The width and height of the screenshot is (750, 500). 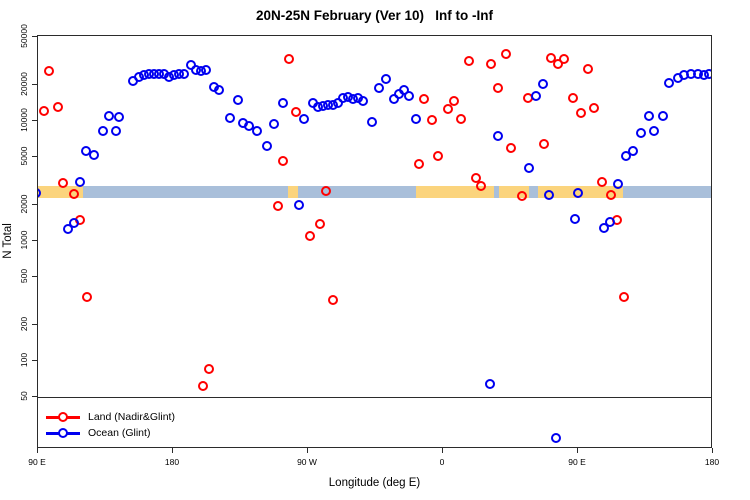 I want to click on y-axis-title: N Total, so click(x=8, y=241).